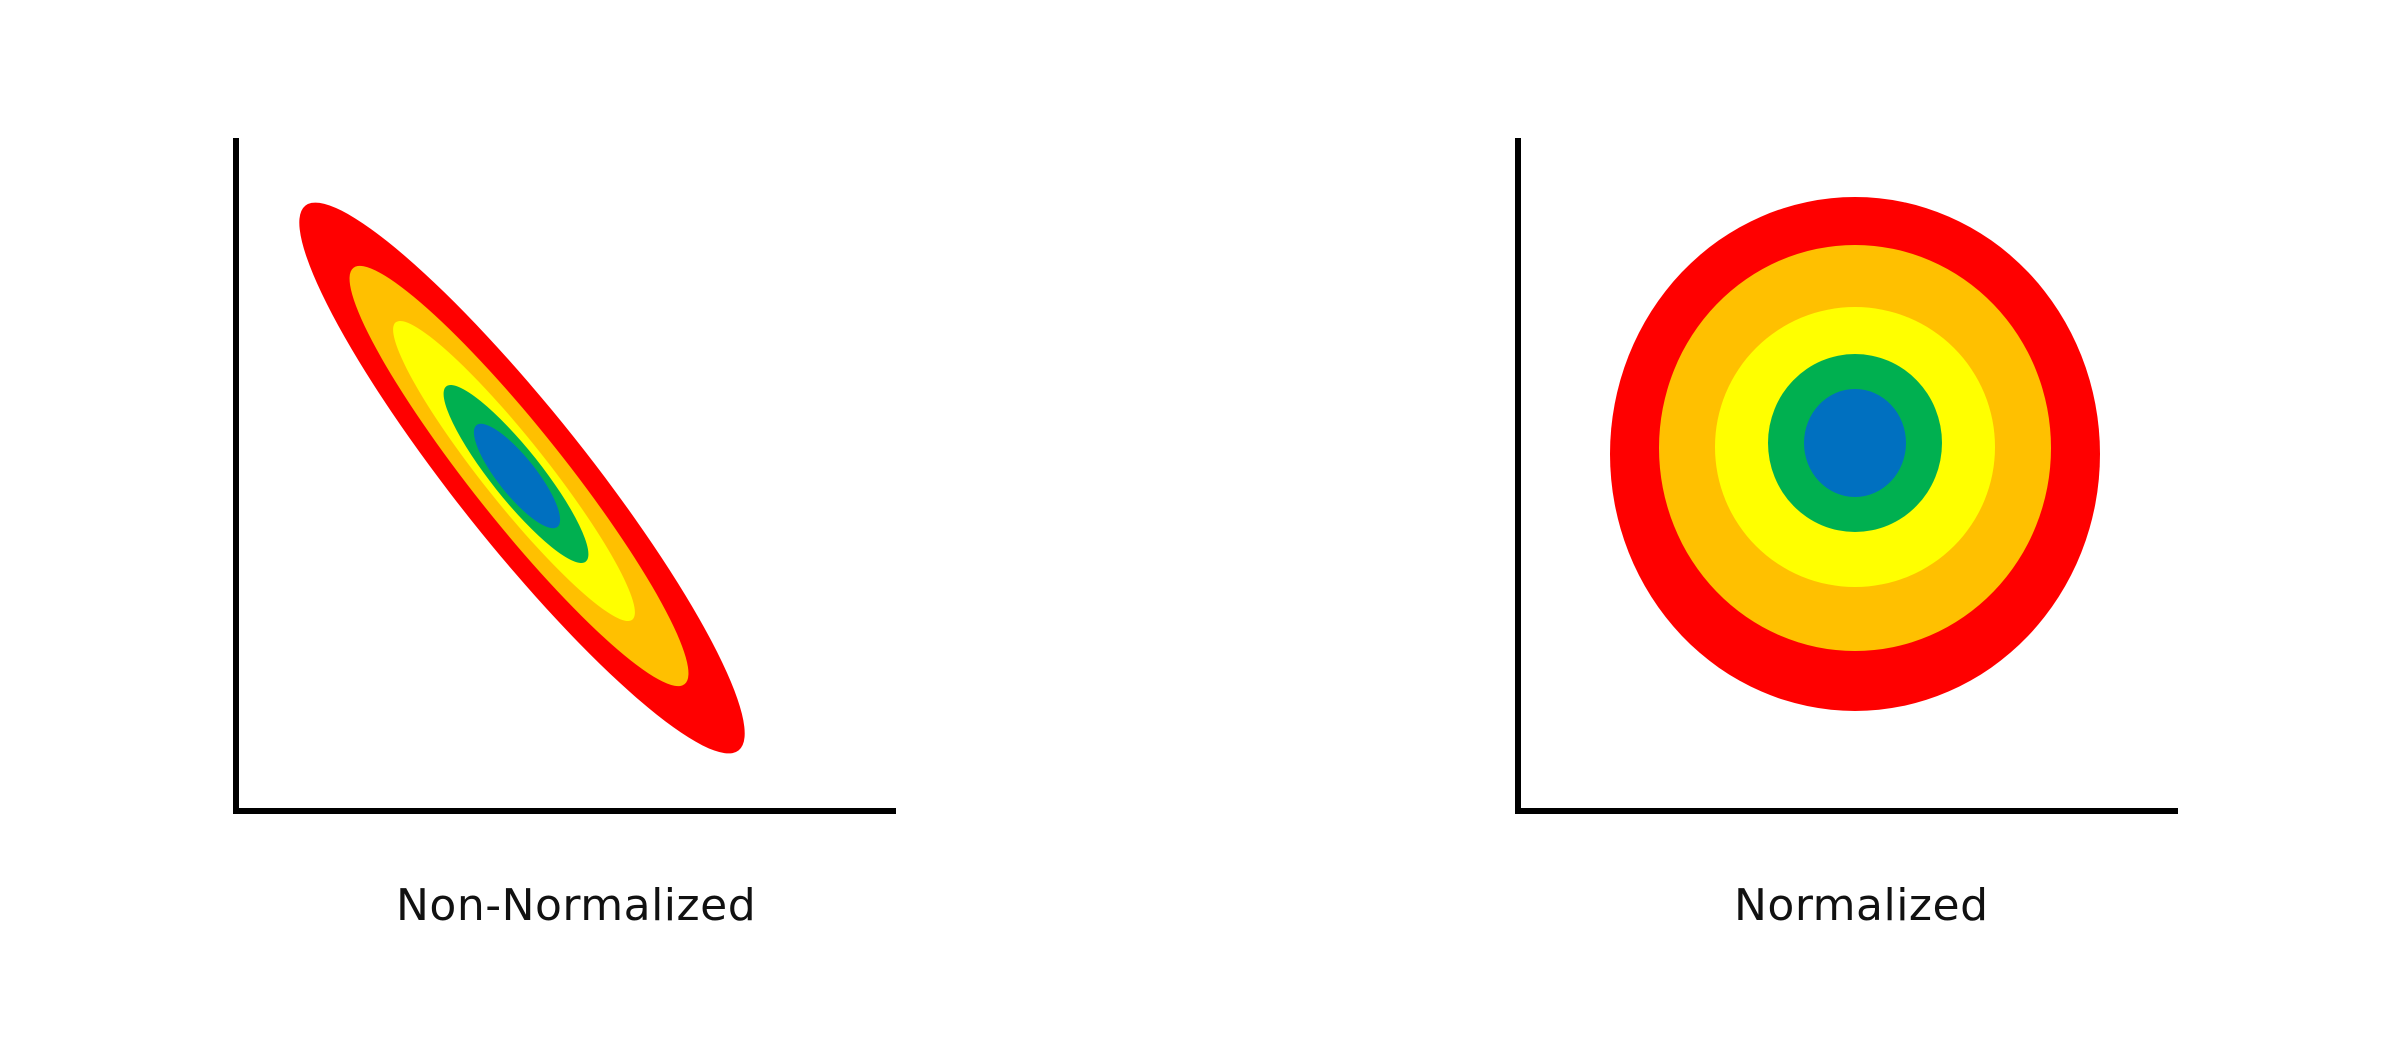 The image size is (2399, 1044). Describe the element at coordinates (1861, 905) in the screenshot. I see `normalized-caption: Normalized` at that location.